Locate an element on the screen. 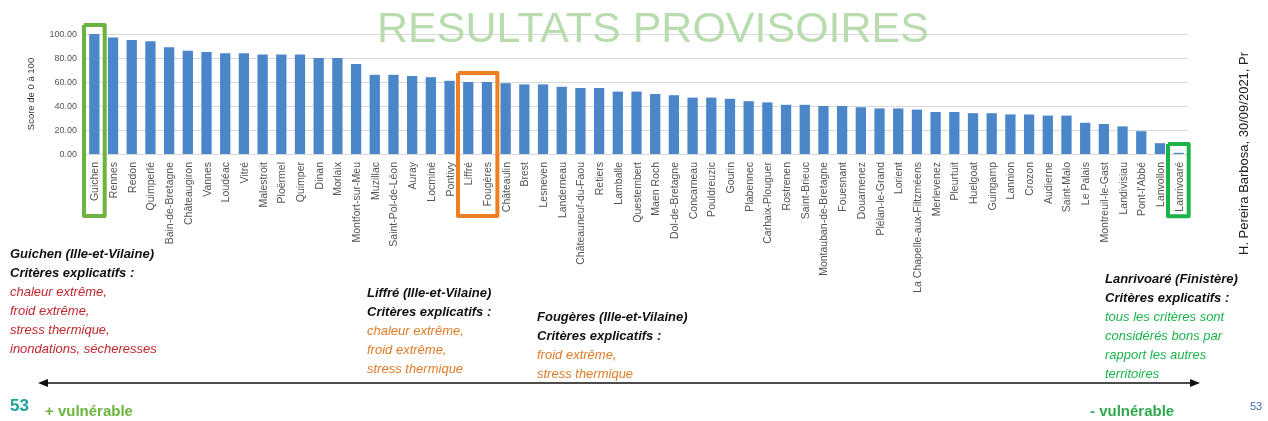 This screenshot has height=421, width=1268. x-tick-label: Pontivy is located at coordinates (449, 179).